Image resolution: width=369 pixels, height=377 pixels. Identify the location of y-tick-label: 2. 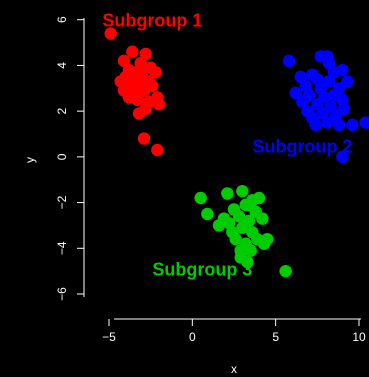
(62, 110).